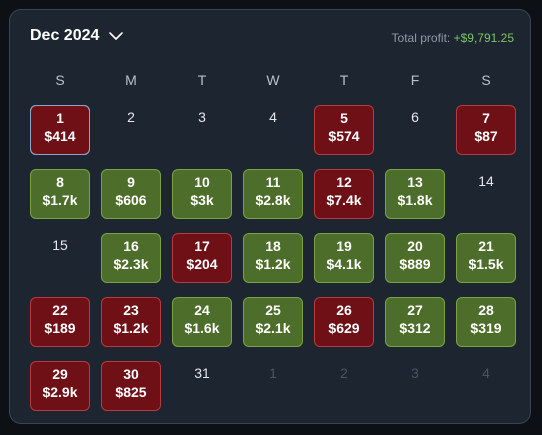 The height and width of the screenshot is (435, 542). I want to click on day-number: 27, so click(415, 310).